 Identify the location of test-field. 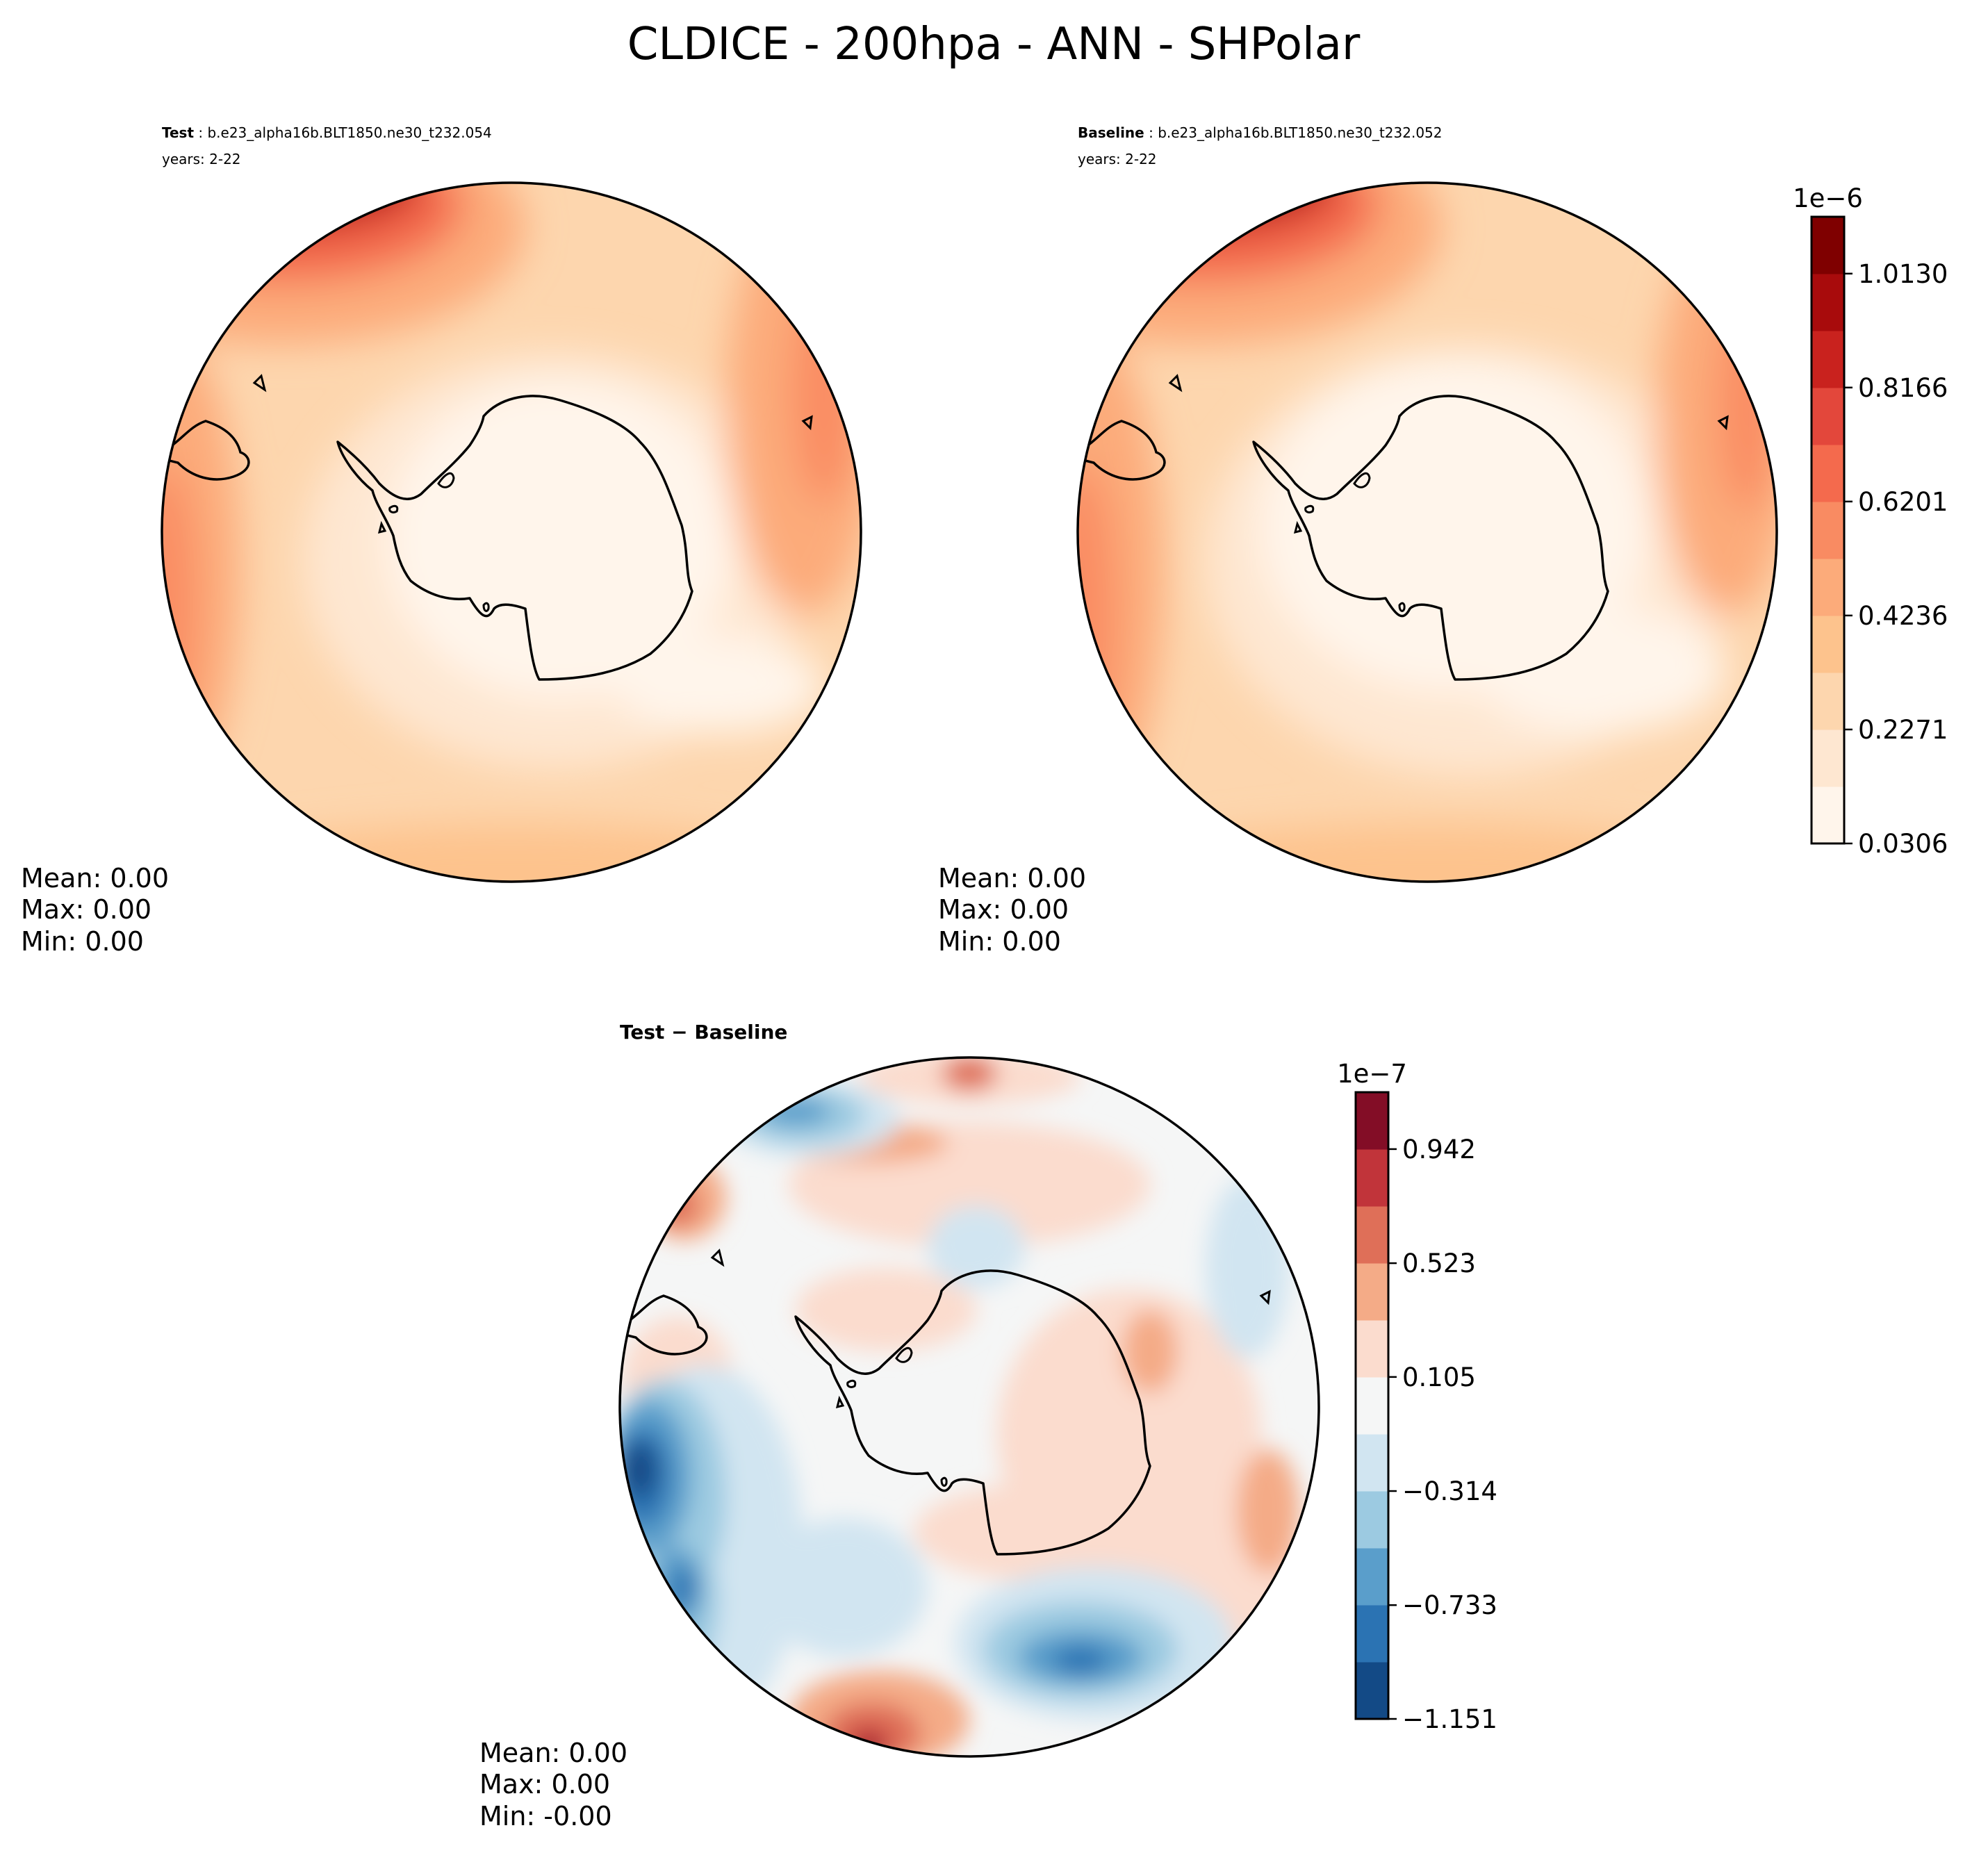
(511, 532).